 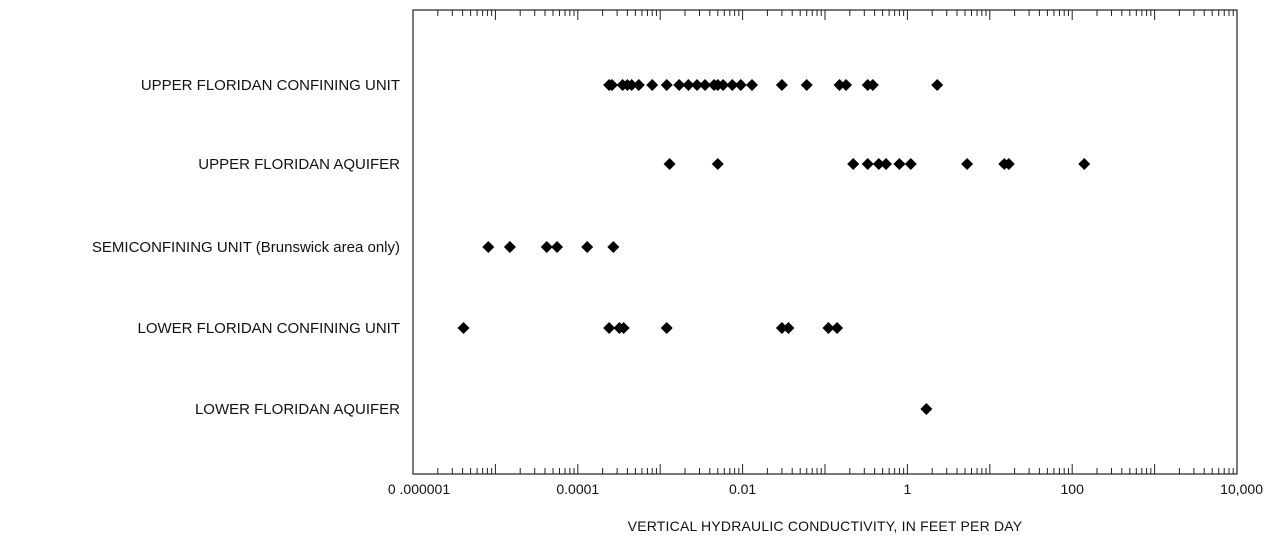 What do you see at coordinates (908, 489) in the screenshot?
I see `x-tick-label: 1` at bounding box center [908, 489].